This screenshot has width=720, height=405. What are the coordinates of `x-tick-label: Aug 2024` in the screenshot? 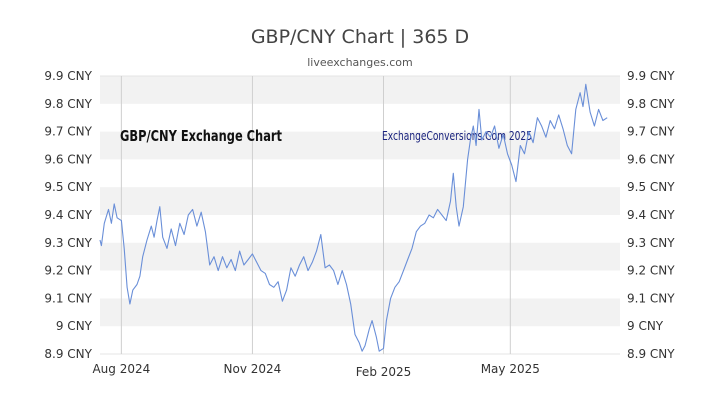 It's located at (121, 369).